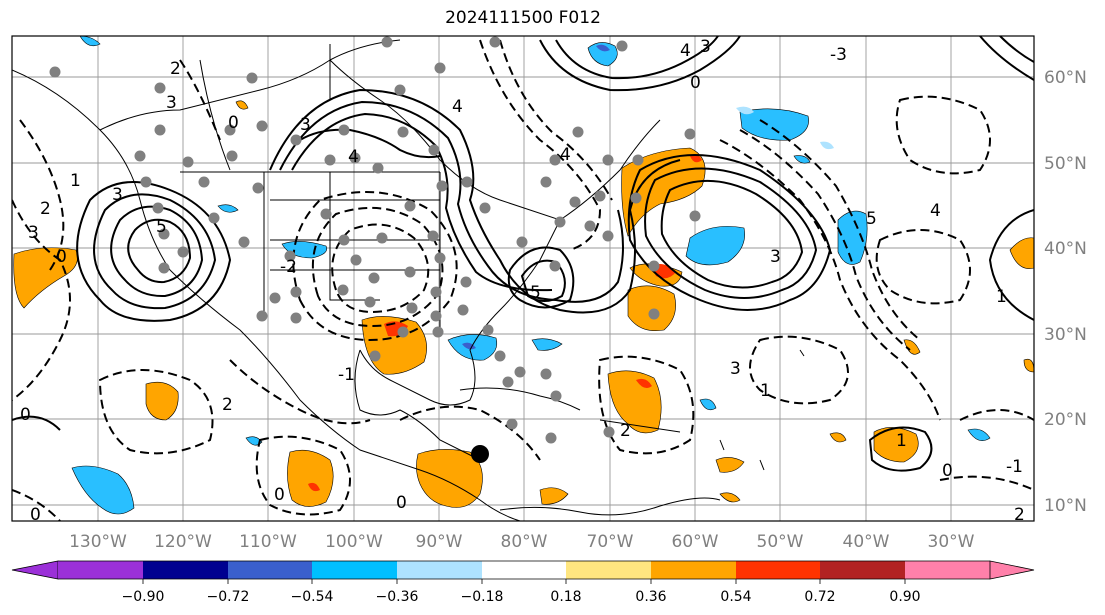 This screenshot has height=615, width=1105. What do you see at coordinates (610, 542) in the screenshot?
I see `lon-label: 70°W` at bounding box center [610, 542].